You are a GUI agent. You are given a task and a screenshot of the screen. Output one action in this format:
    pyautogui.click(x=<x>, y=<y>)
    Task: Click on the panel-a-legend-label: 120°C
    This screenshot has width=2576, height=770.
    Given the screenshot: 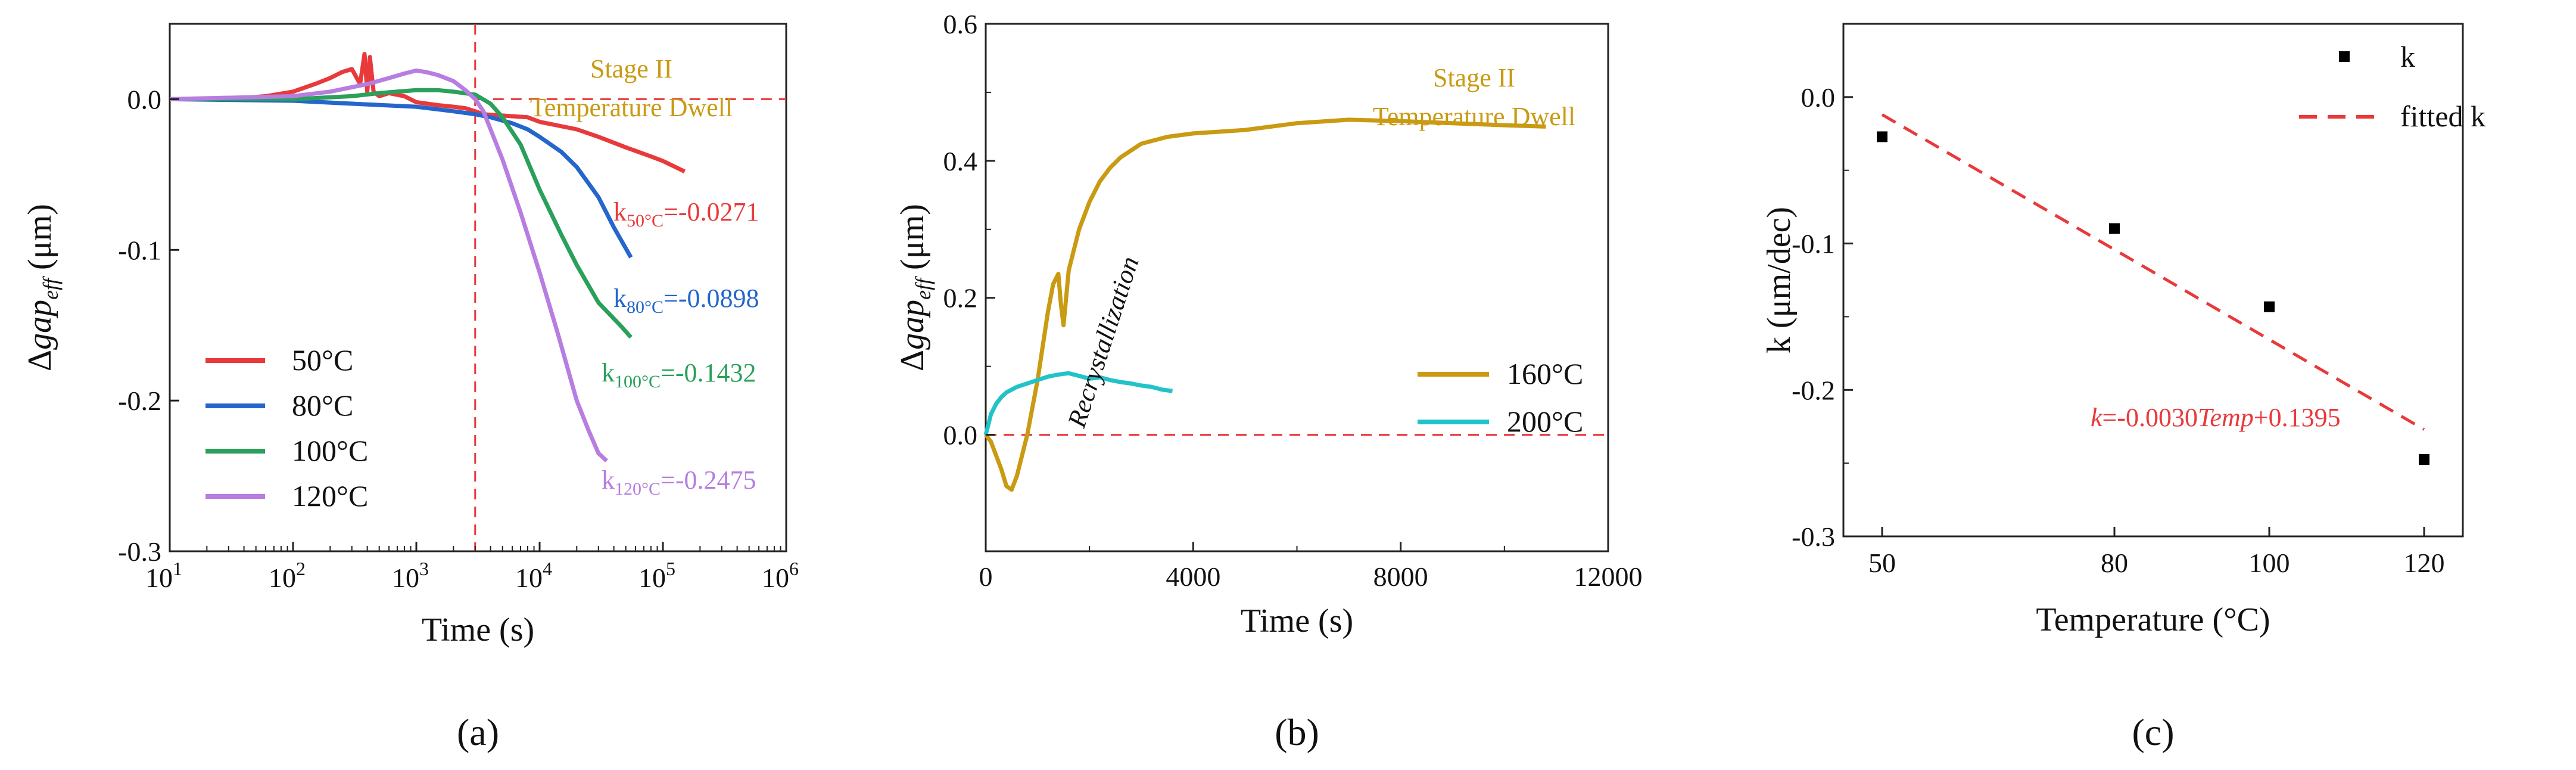 What is the action you would take?
    pyautogui.click(x=330, y=496)
    